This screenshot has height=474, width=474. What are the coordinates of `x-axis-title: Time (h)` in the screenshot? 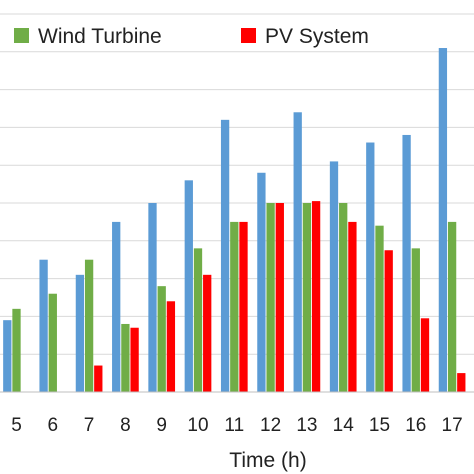 It's located at (267, 460).